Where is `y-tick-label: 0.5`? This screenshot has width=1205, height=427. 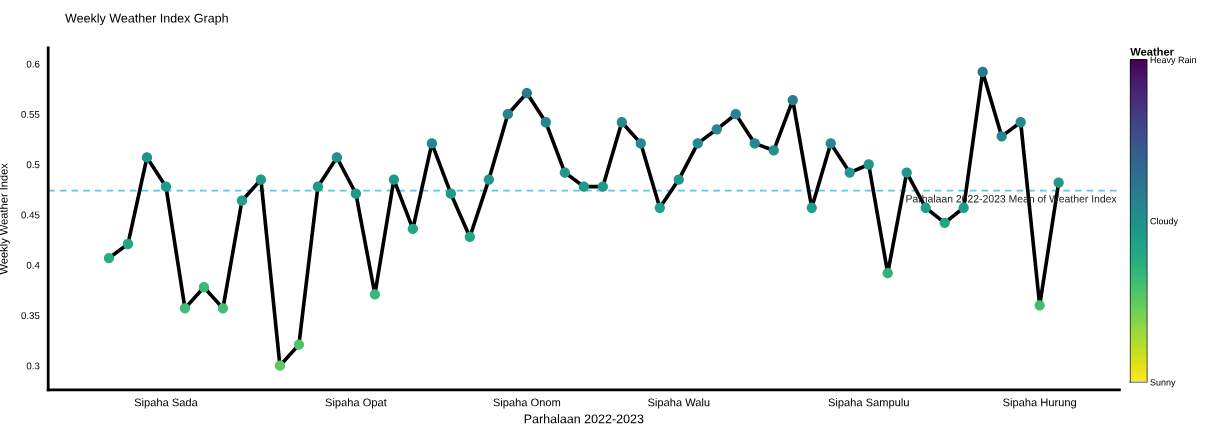 y-tick-label: 0.5 is located at coordinates (33, 165).